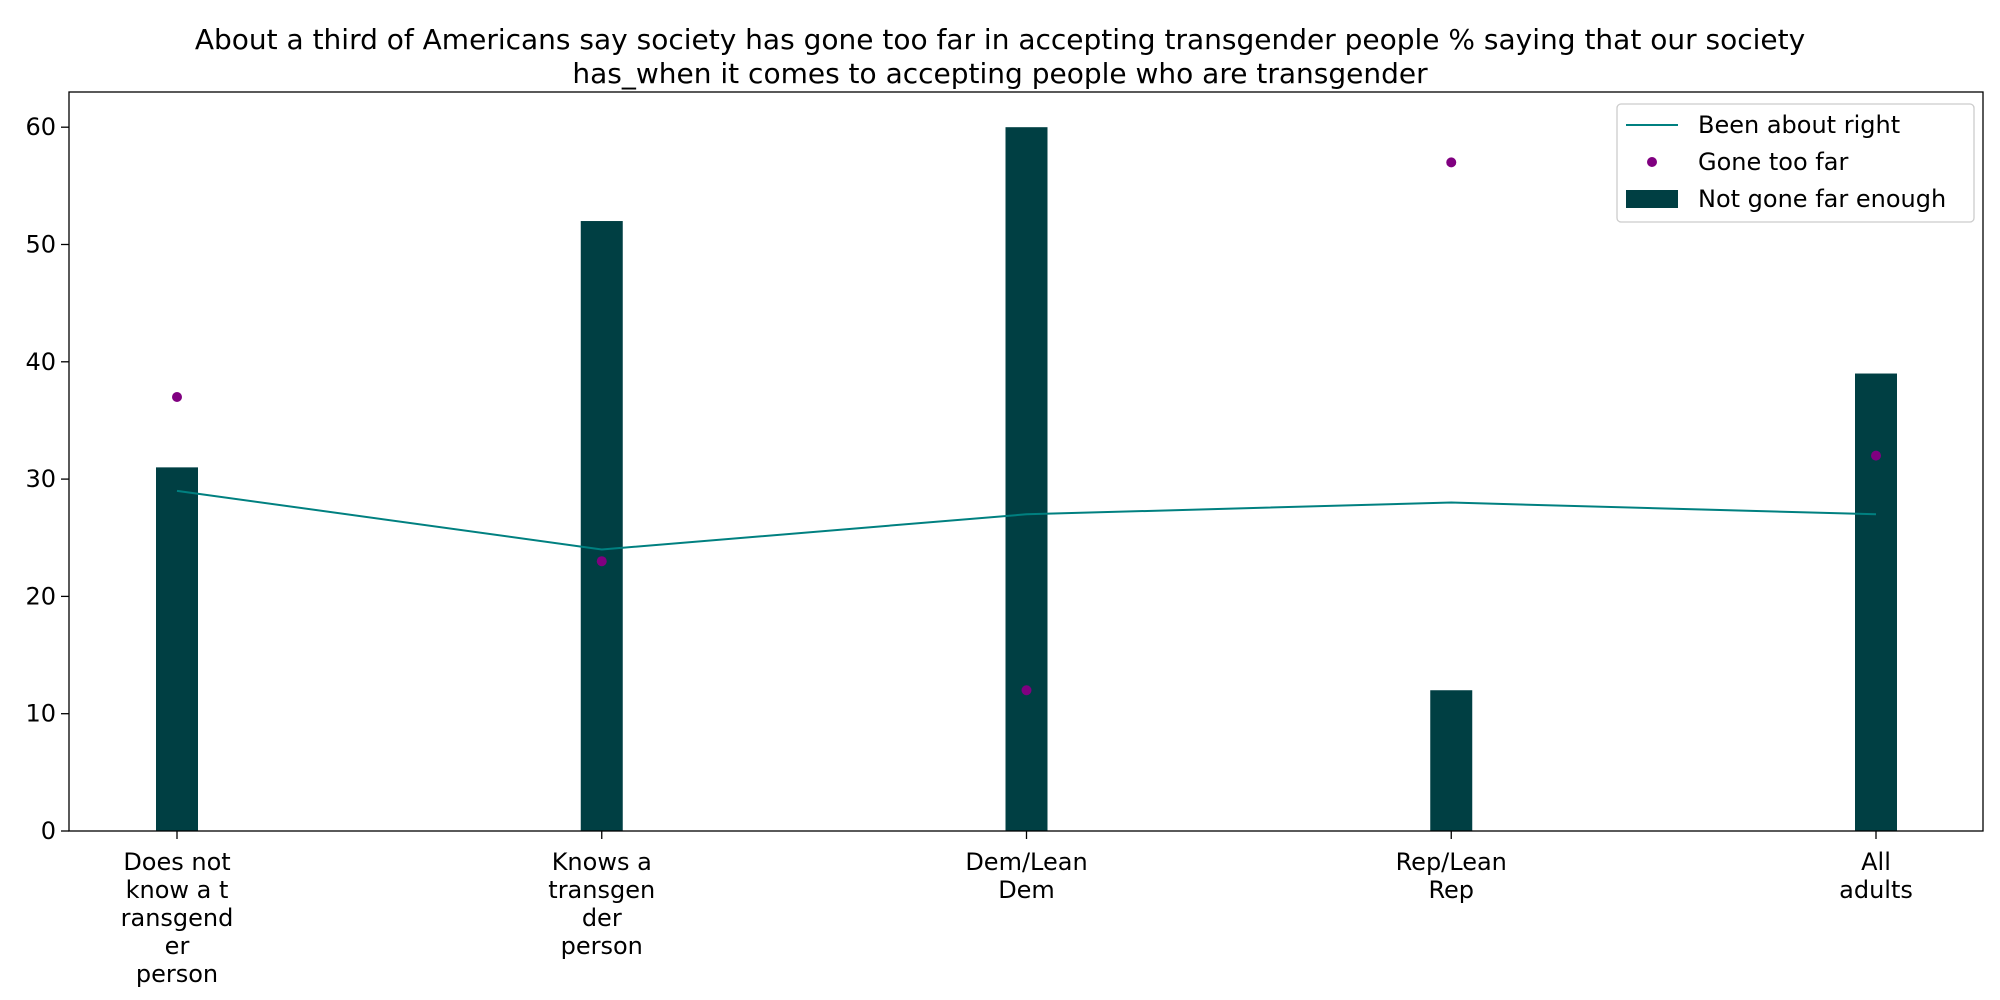  I want to click on x-tick-label: Dem/Lean Dem, so click(1026, 876).